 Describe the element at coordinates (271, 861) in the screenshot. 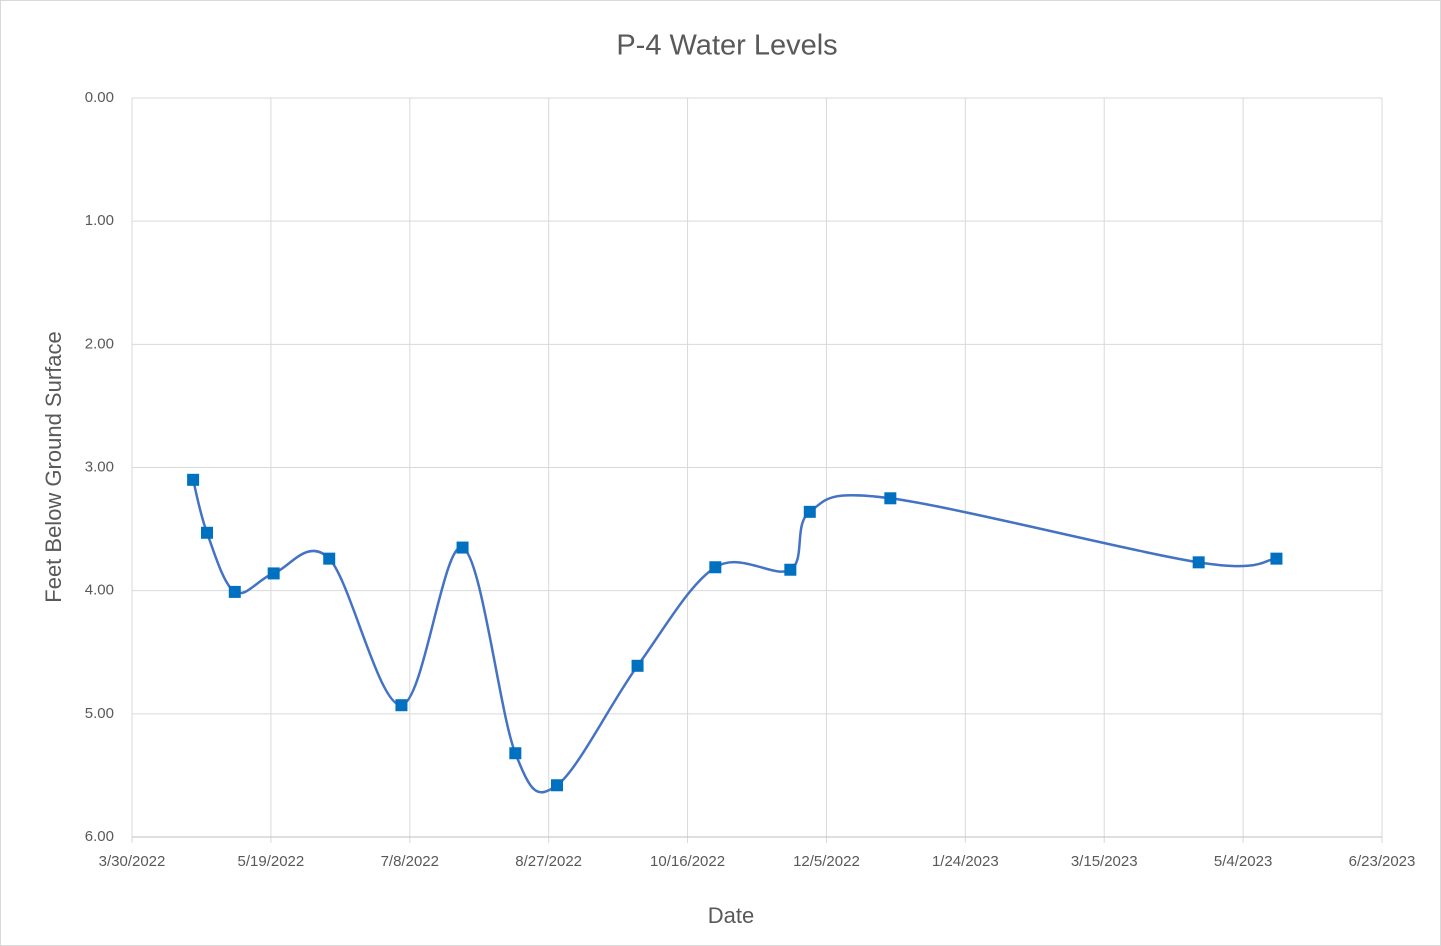

I see `x-tick-label: 5/19/2022` at that location.